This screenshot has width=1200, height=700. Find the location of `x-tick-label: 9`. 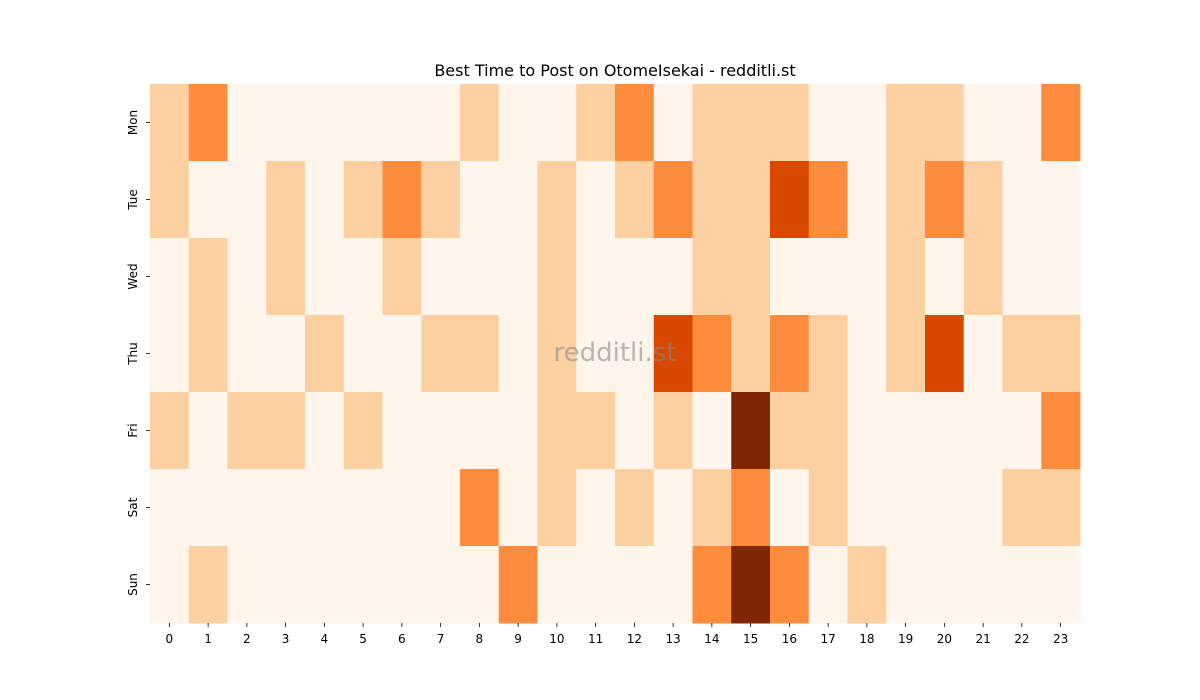

x-tick-label: 9 is located at coordinates (518, 639).